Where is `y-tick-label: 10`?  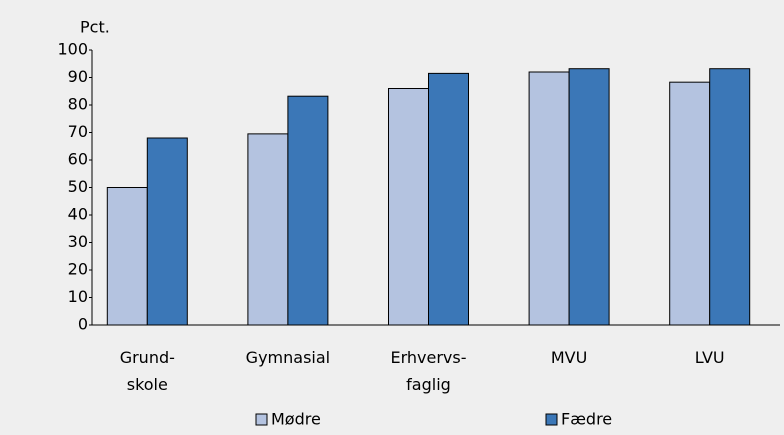 y-tick-label: 10 is located at coordinates (78, 296).